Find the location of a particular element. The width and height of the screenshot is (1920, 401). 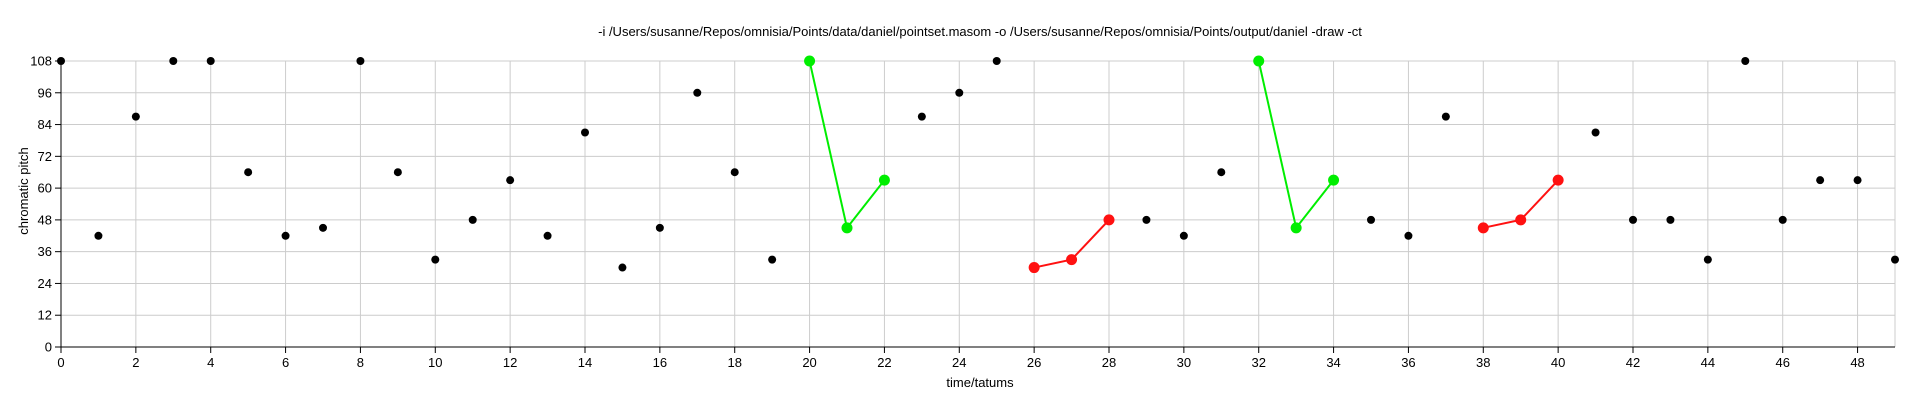

x-tick-label: 14 is located at coordinates (585, 362).